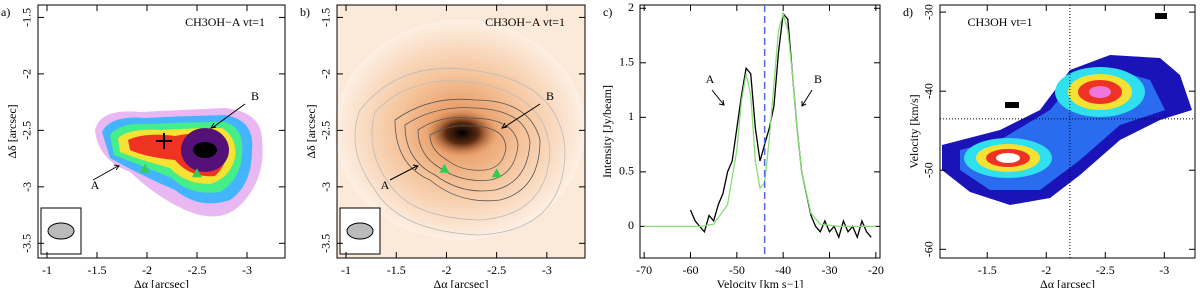  I want to click on y-tick-label: 0.5, so click(626, 171).